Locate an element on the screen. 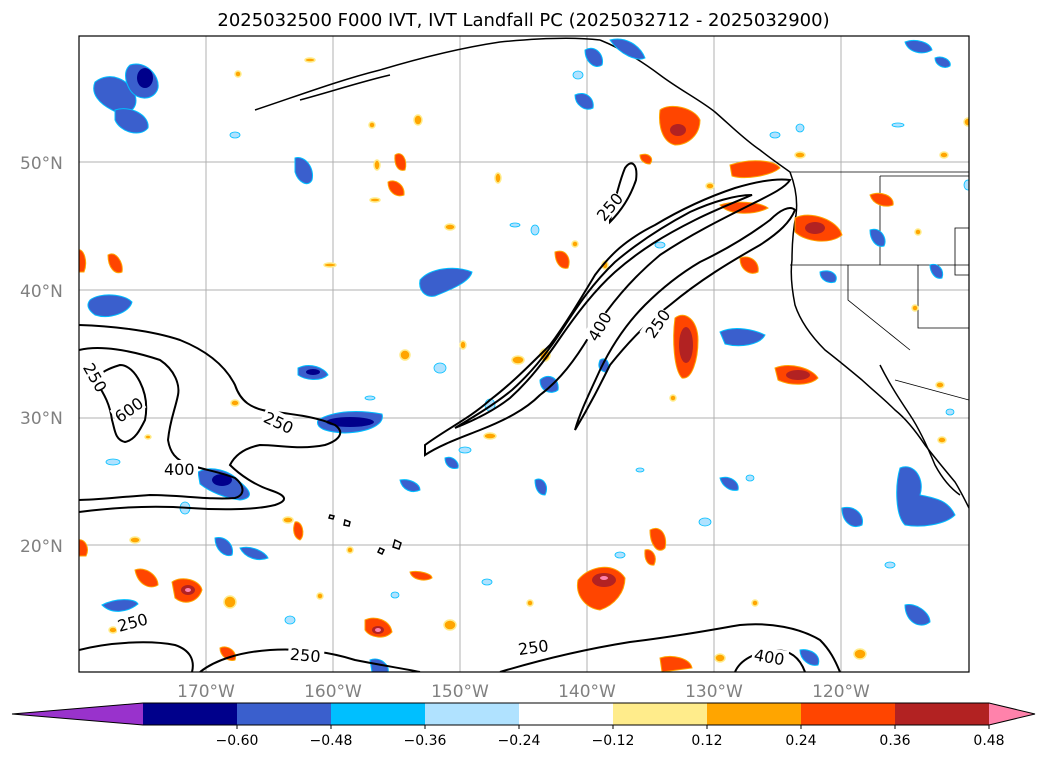 Image resolution: width=1047 pixels, height=765 pixels. lon-label: 120°W is located at coordinates (841, 692).